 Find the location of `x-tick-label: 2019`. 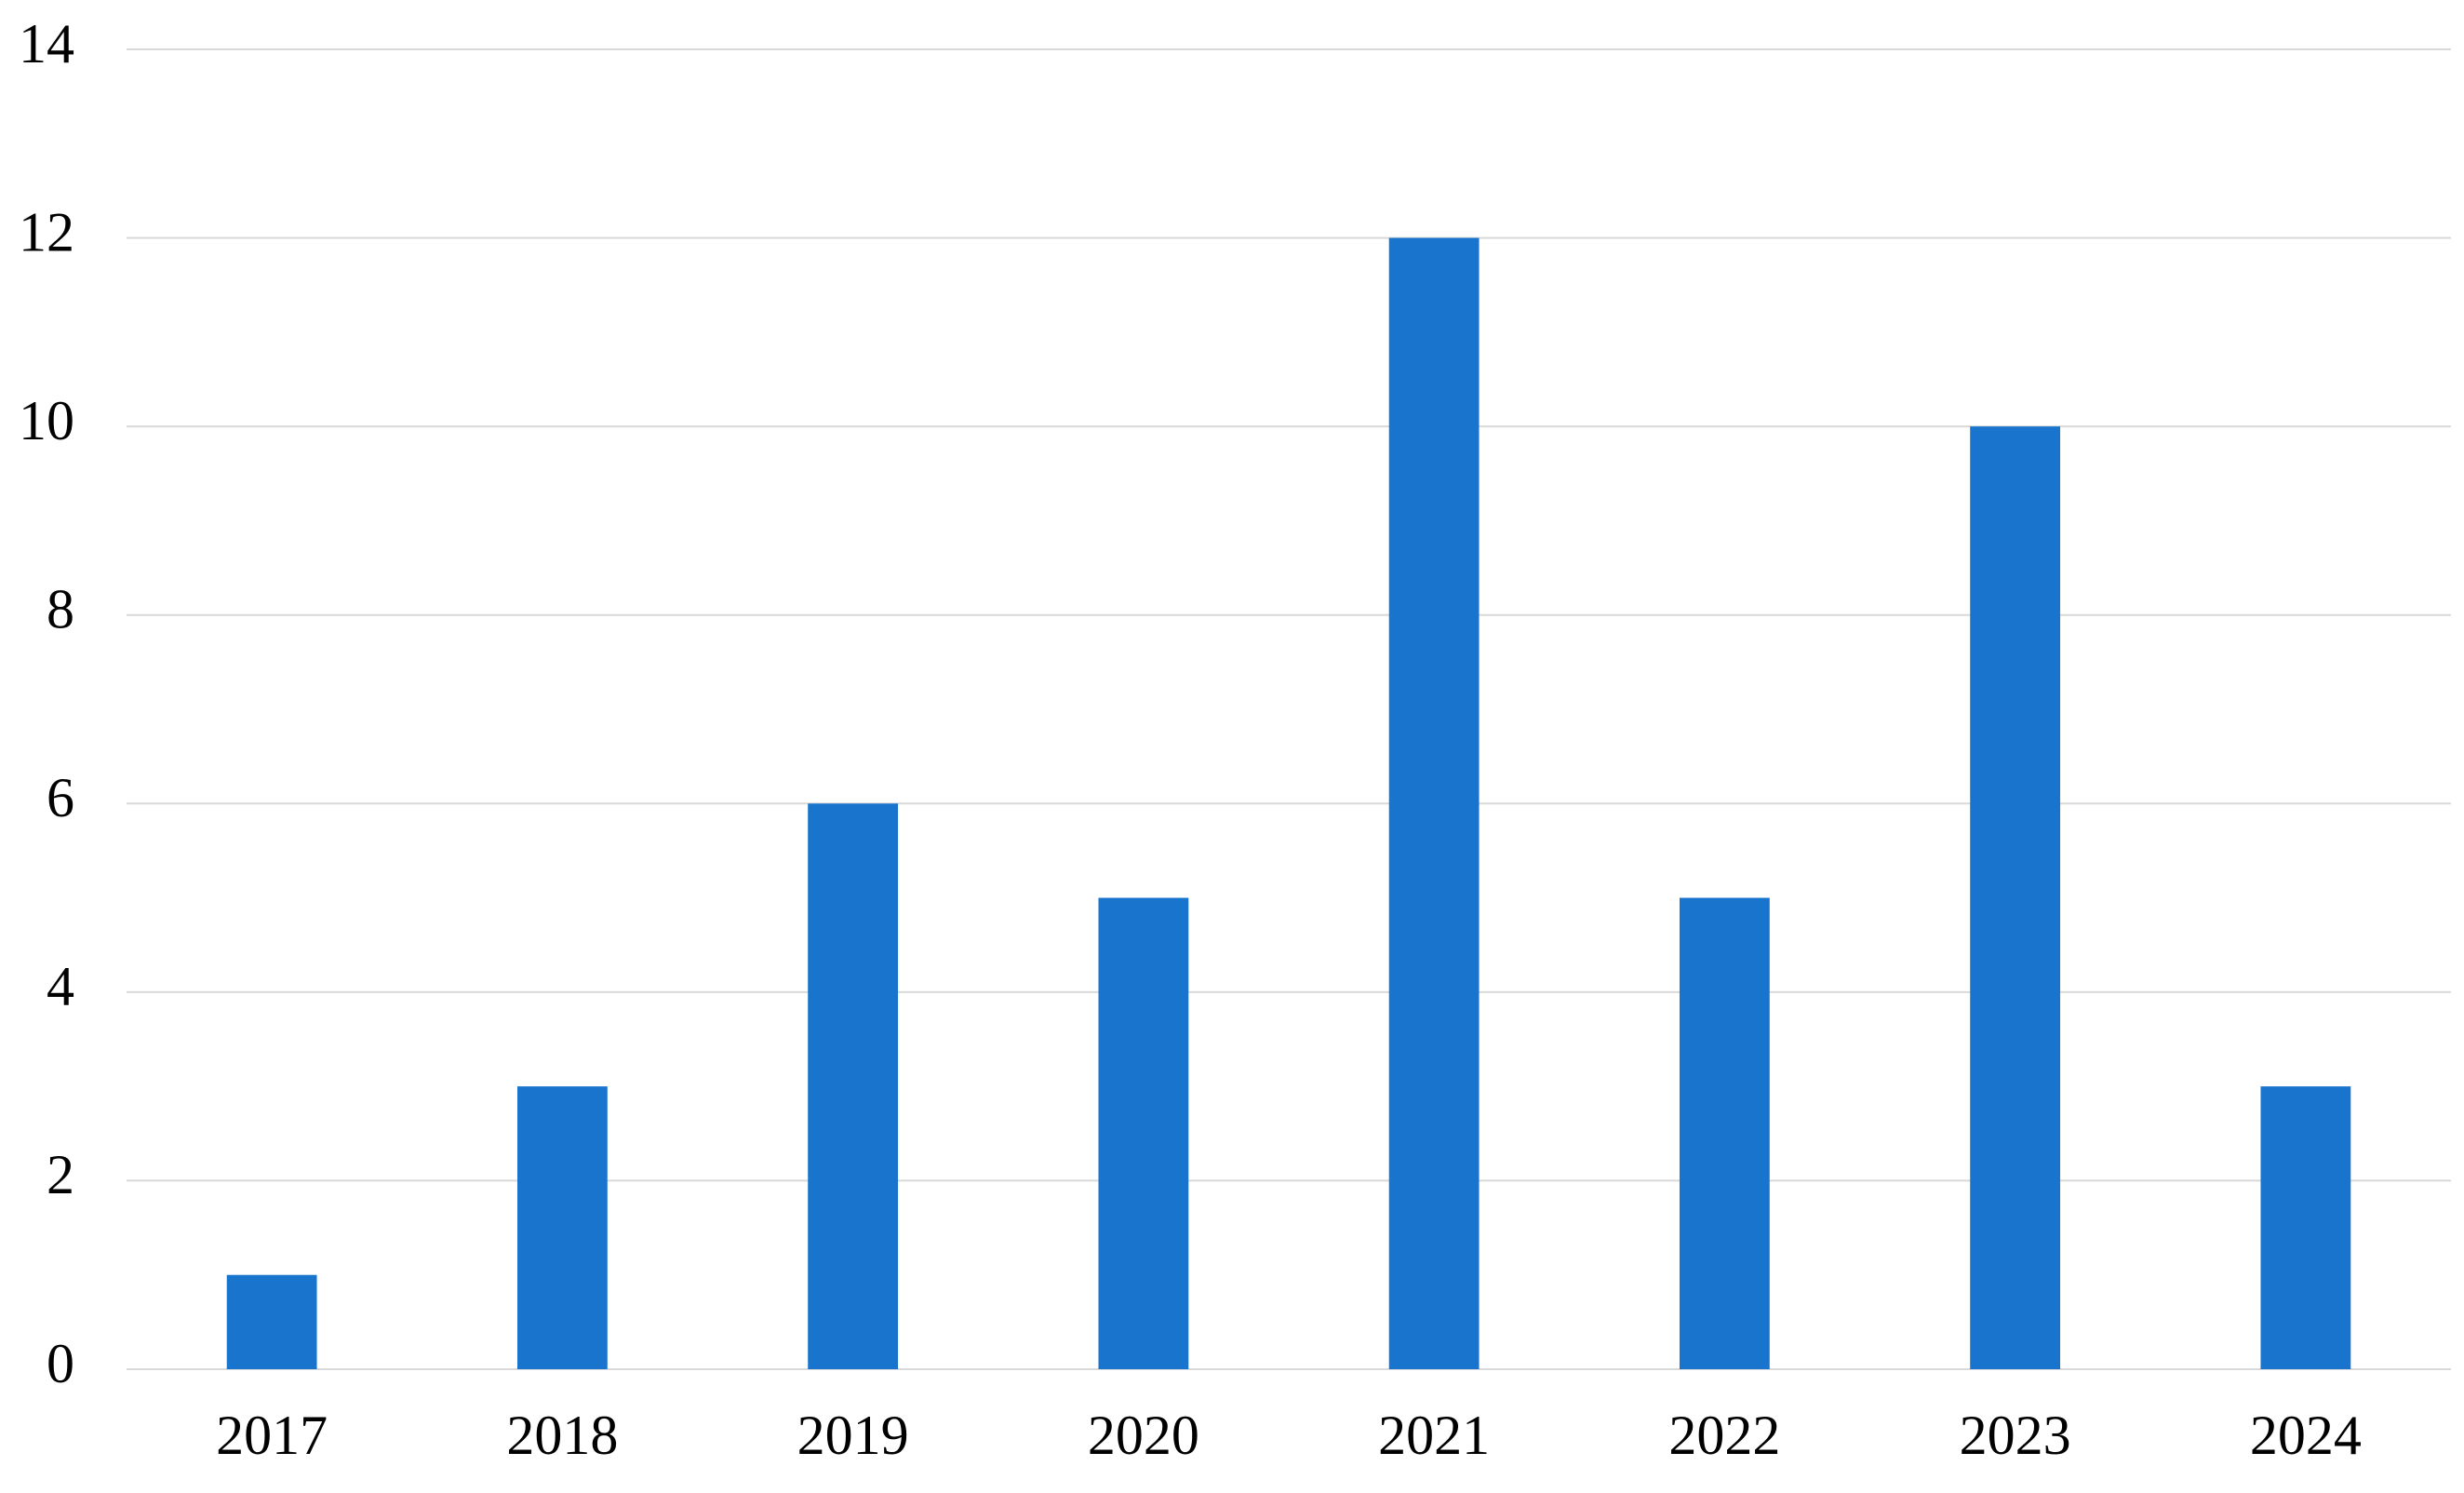

x-tick-label: 2019 is located at coordinates (853, 1436).